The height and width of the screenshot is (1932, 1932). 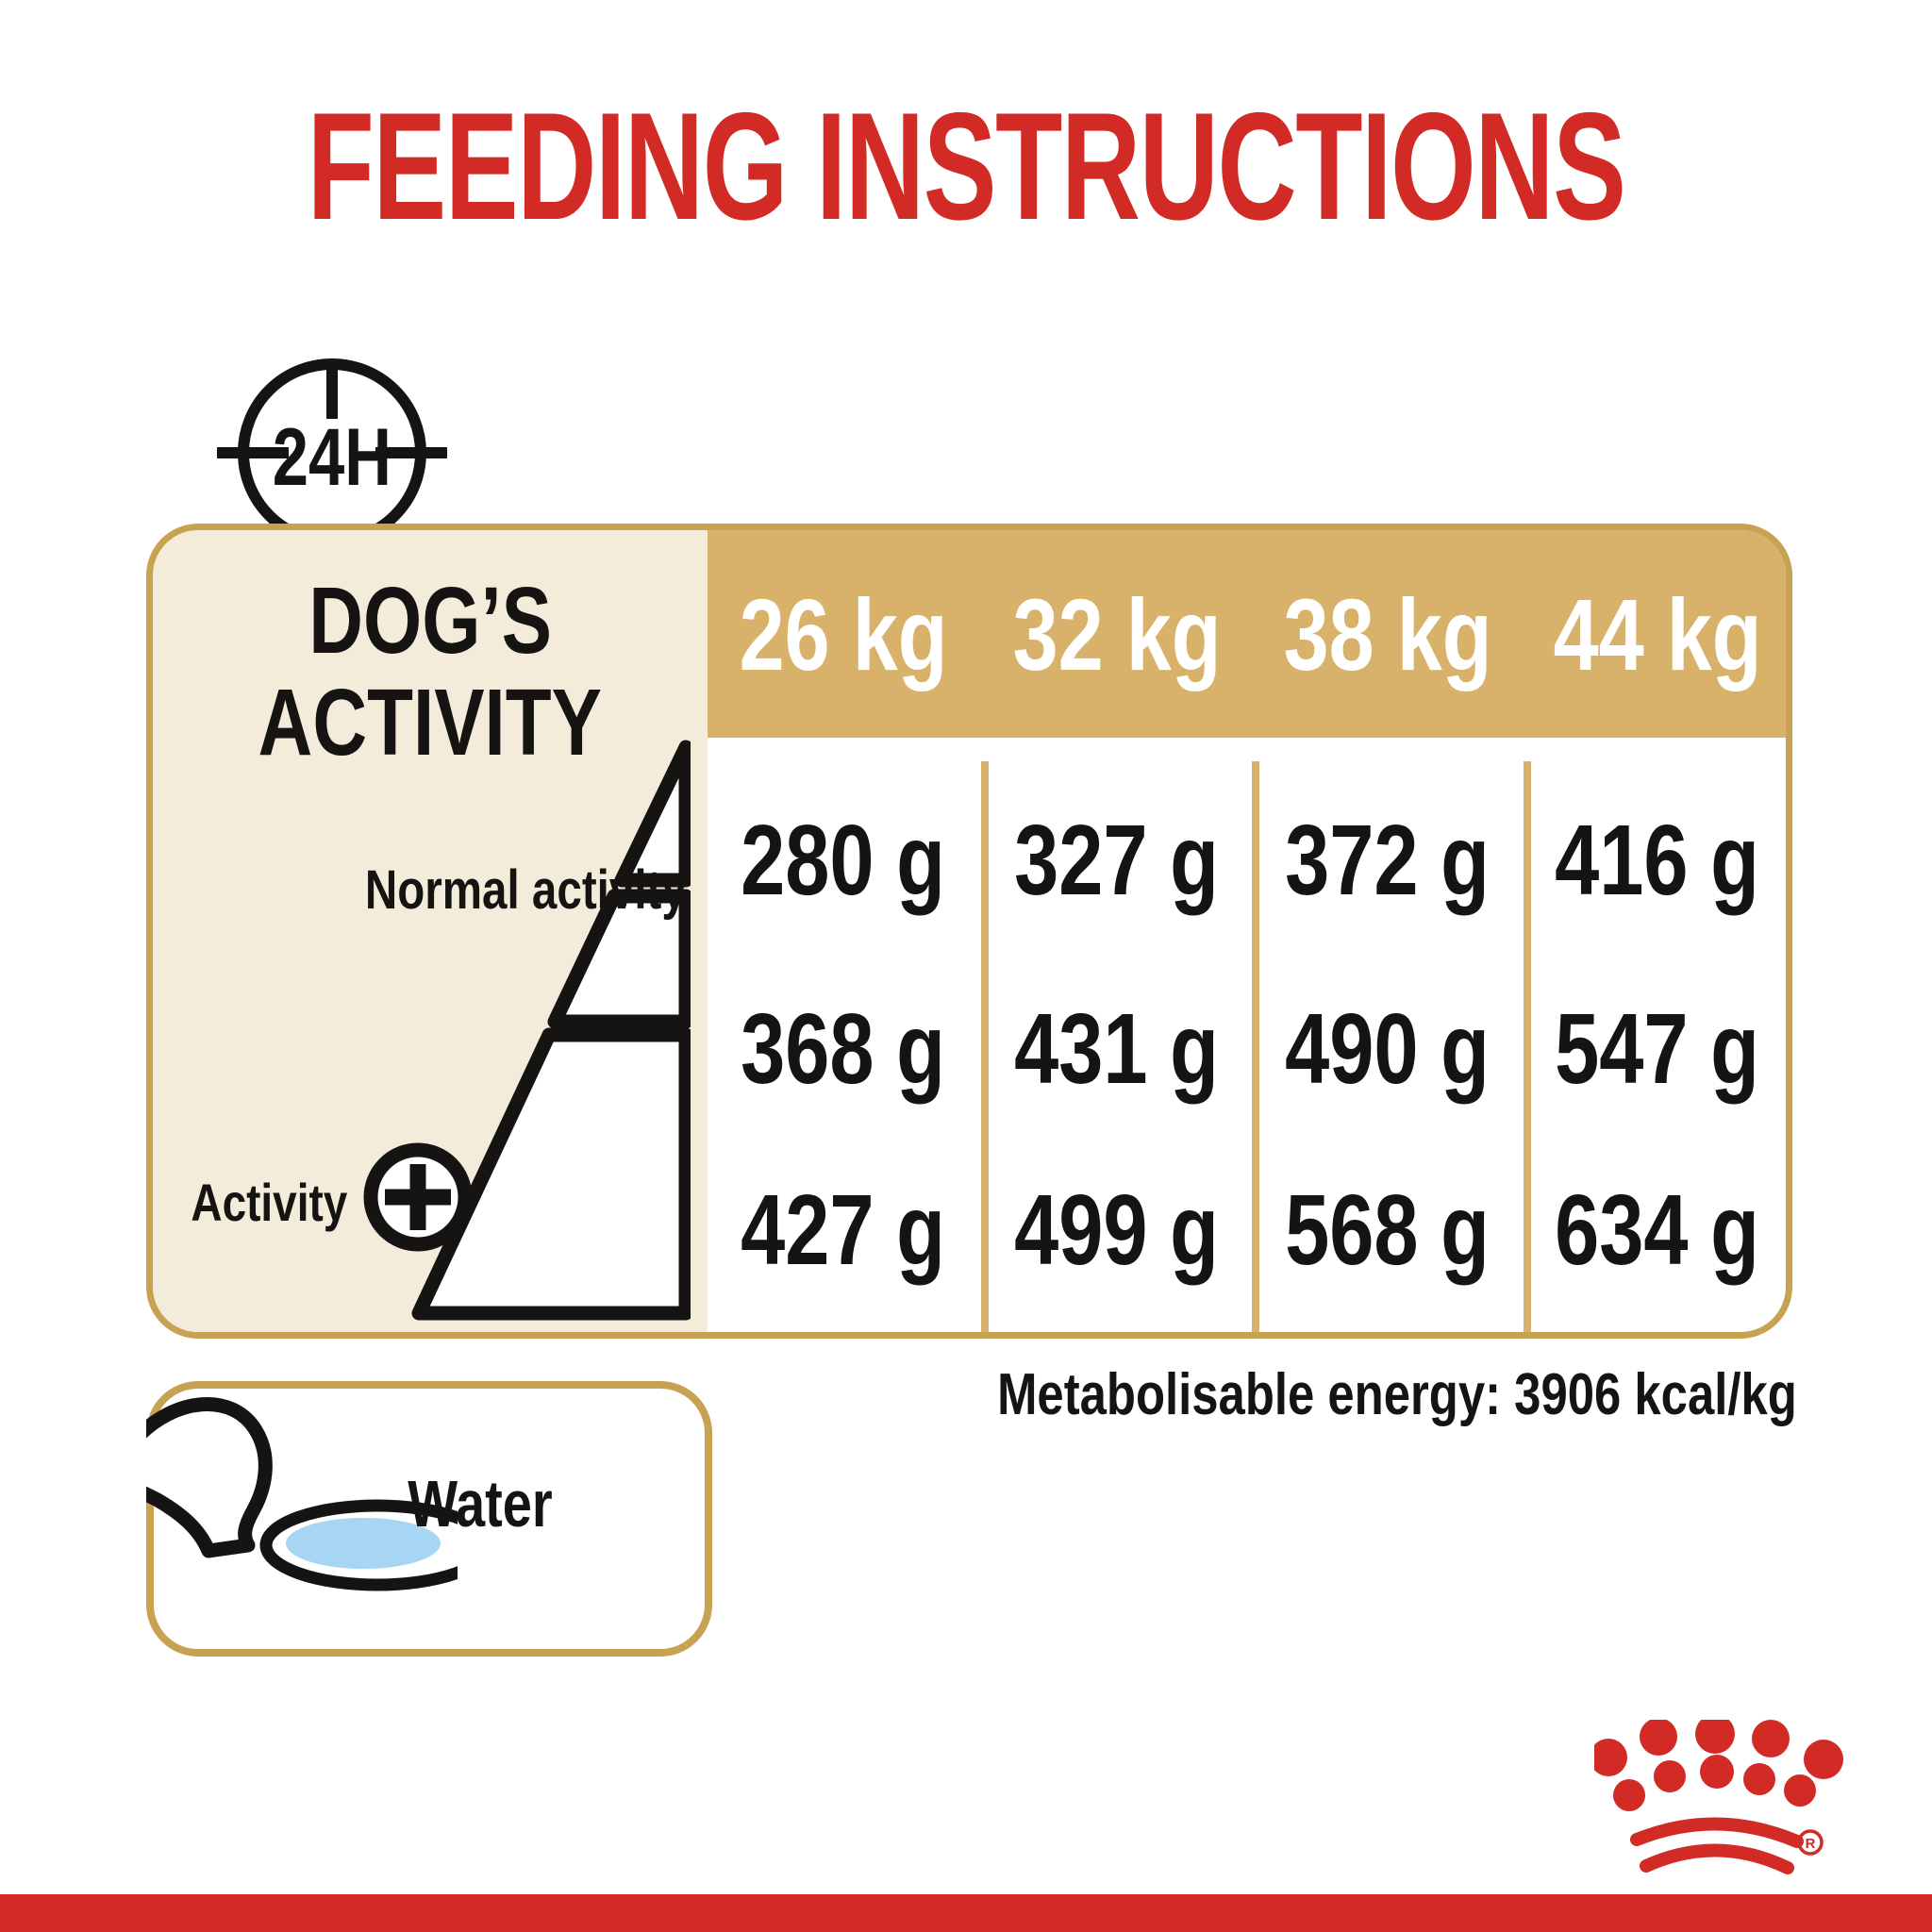 I want to click on weight-header-26kg: 26 kg, so click(x=844, y=633).